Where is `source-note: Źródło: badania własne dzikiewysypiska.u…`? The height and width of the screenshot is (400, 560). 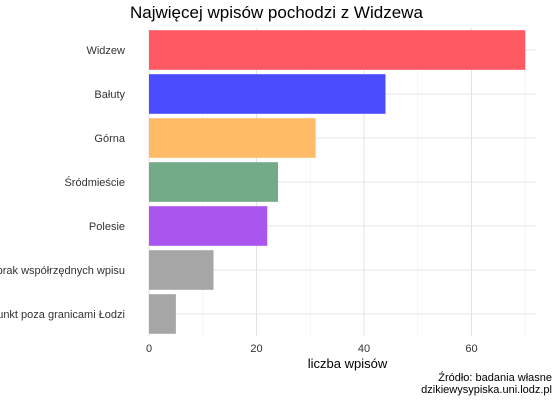
source-note: Źródło: badania własne dzikiewysypiska.u… is located at coordinates (486, 384).